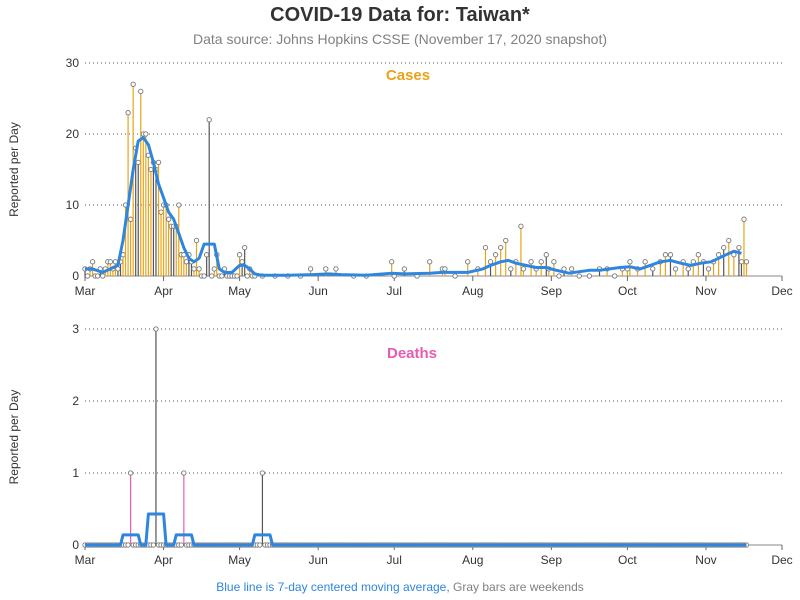  I want to click on deaths-x-tick-label: Aug, so click(472, 560).